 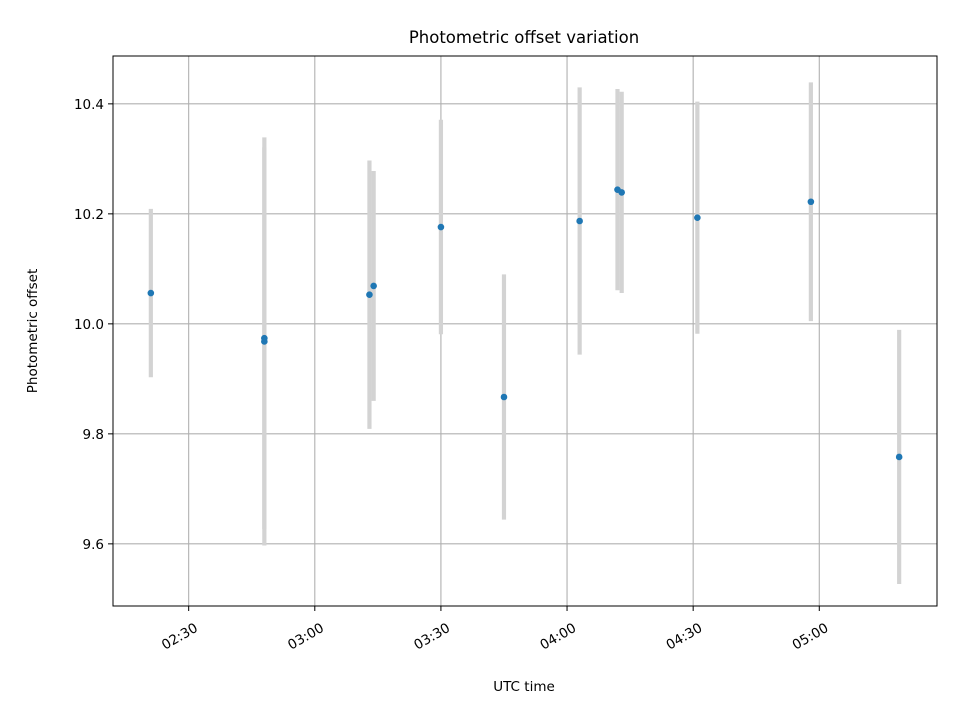 I want to click on x-axis-label: UTC time, so click(x=524, y=687).